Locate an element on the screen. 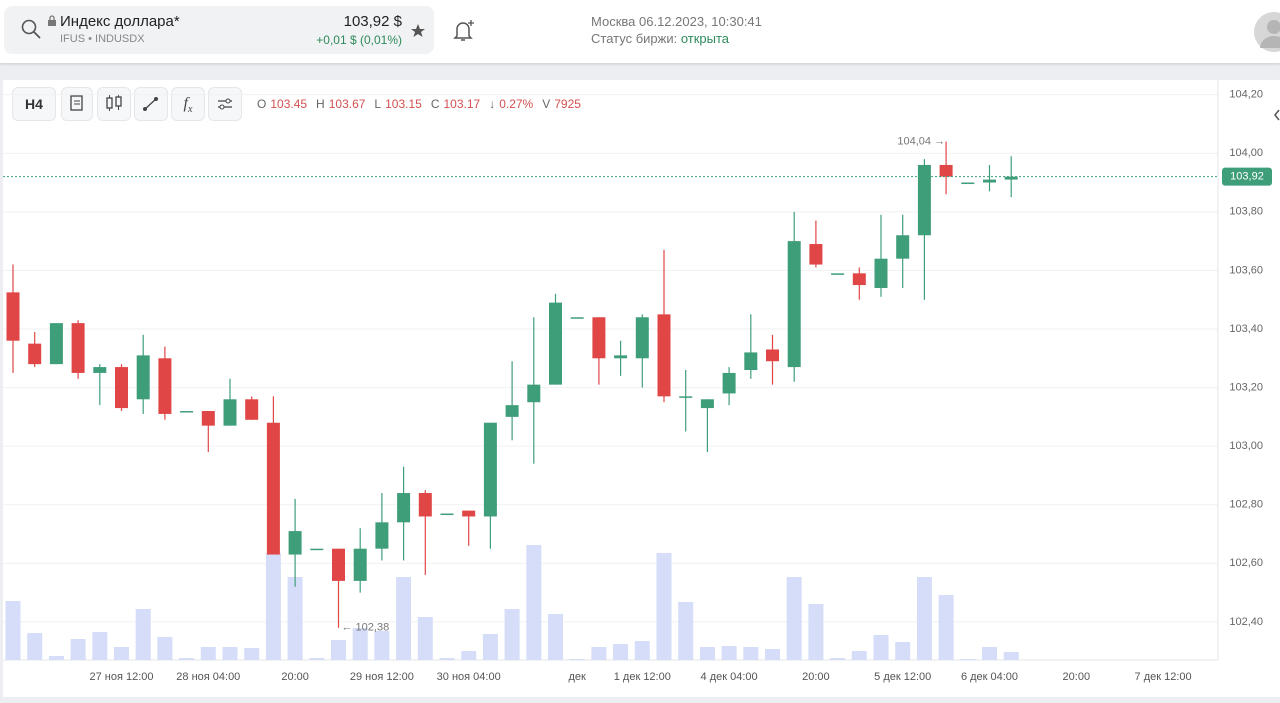 Image resolution: width=1280 pixels, height=703 pixels. current-price-label: 103,92 is located at coordinates (1247, 177).